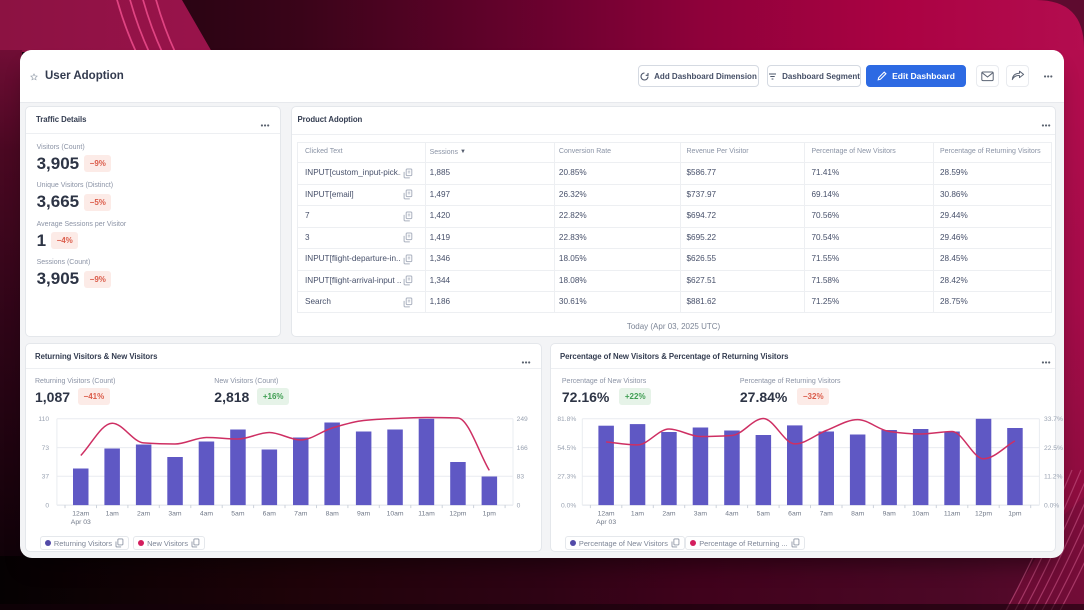 Image resolution: width=1084 pixels, height=610 pixels. I want to click on svg-text: 81.8%, so click(566, 419).